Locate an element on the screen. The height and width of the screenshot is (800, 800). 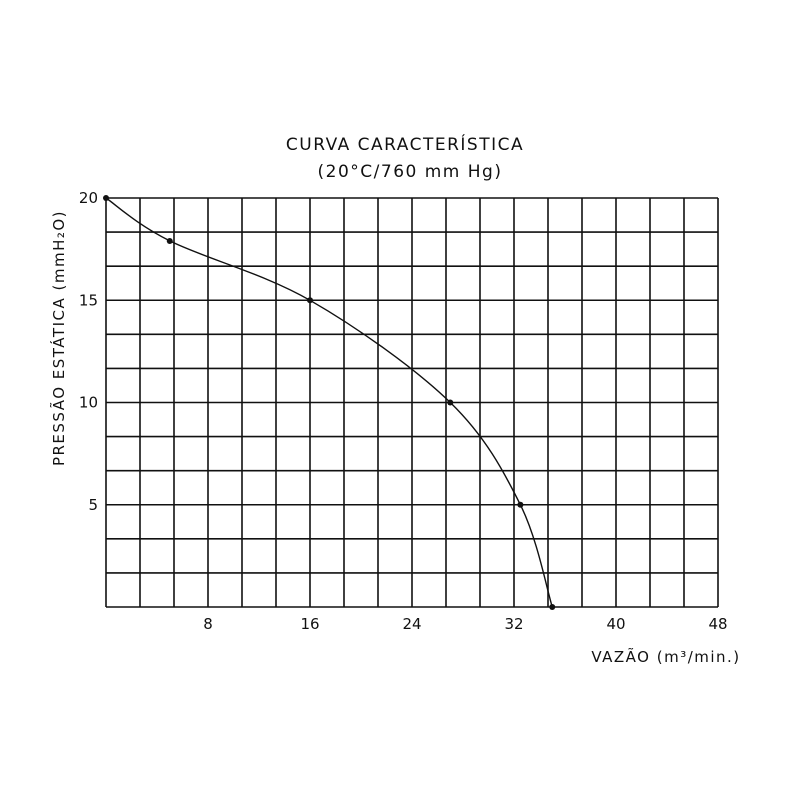
chart-subtitle: (20°C/760 mm Hg) is located at coordinates (410, 172).